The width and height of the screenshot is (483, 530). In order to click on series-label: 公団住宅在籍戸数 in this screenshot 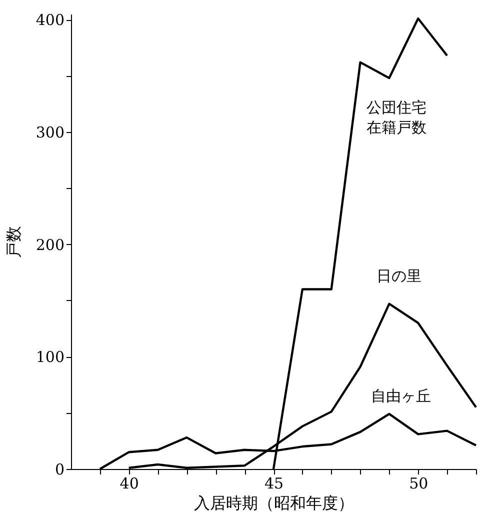, I will do `click(396, 117)`.